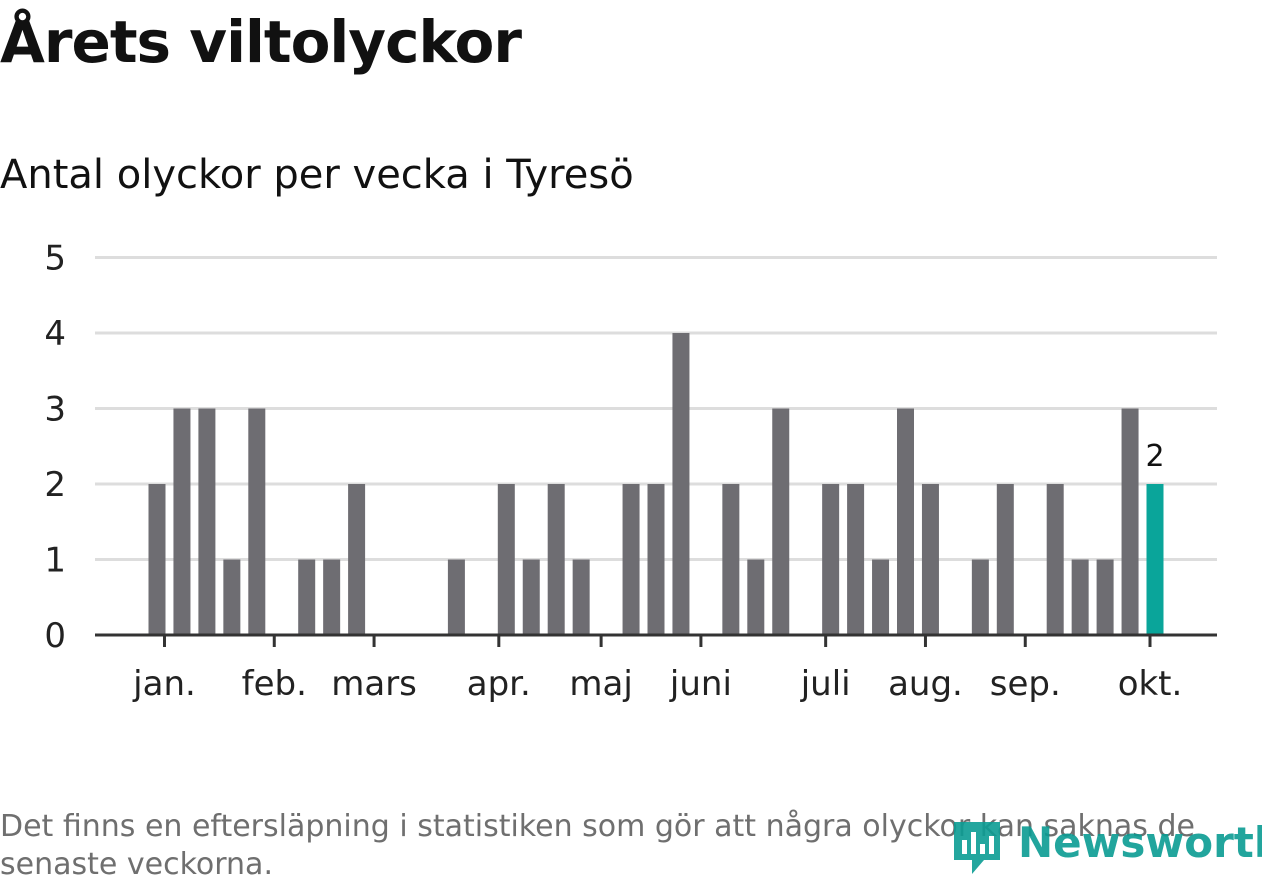 This screenshot has height=884, width=1262. I want to click on newsworthy-logo-text: Newsworthy, so click(1140, 842).